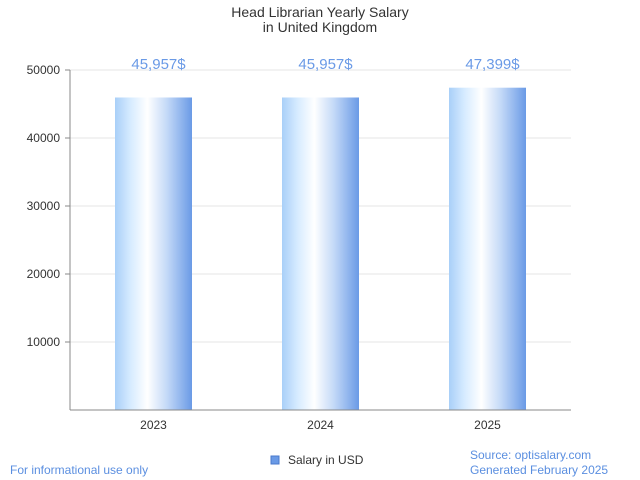 This screenshot has width=640, height=480. Describe the element at coordinates (79, 470) in the screenshot. I see `footer-disclaimer: For informational use only` at that location.